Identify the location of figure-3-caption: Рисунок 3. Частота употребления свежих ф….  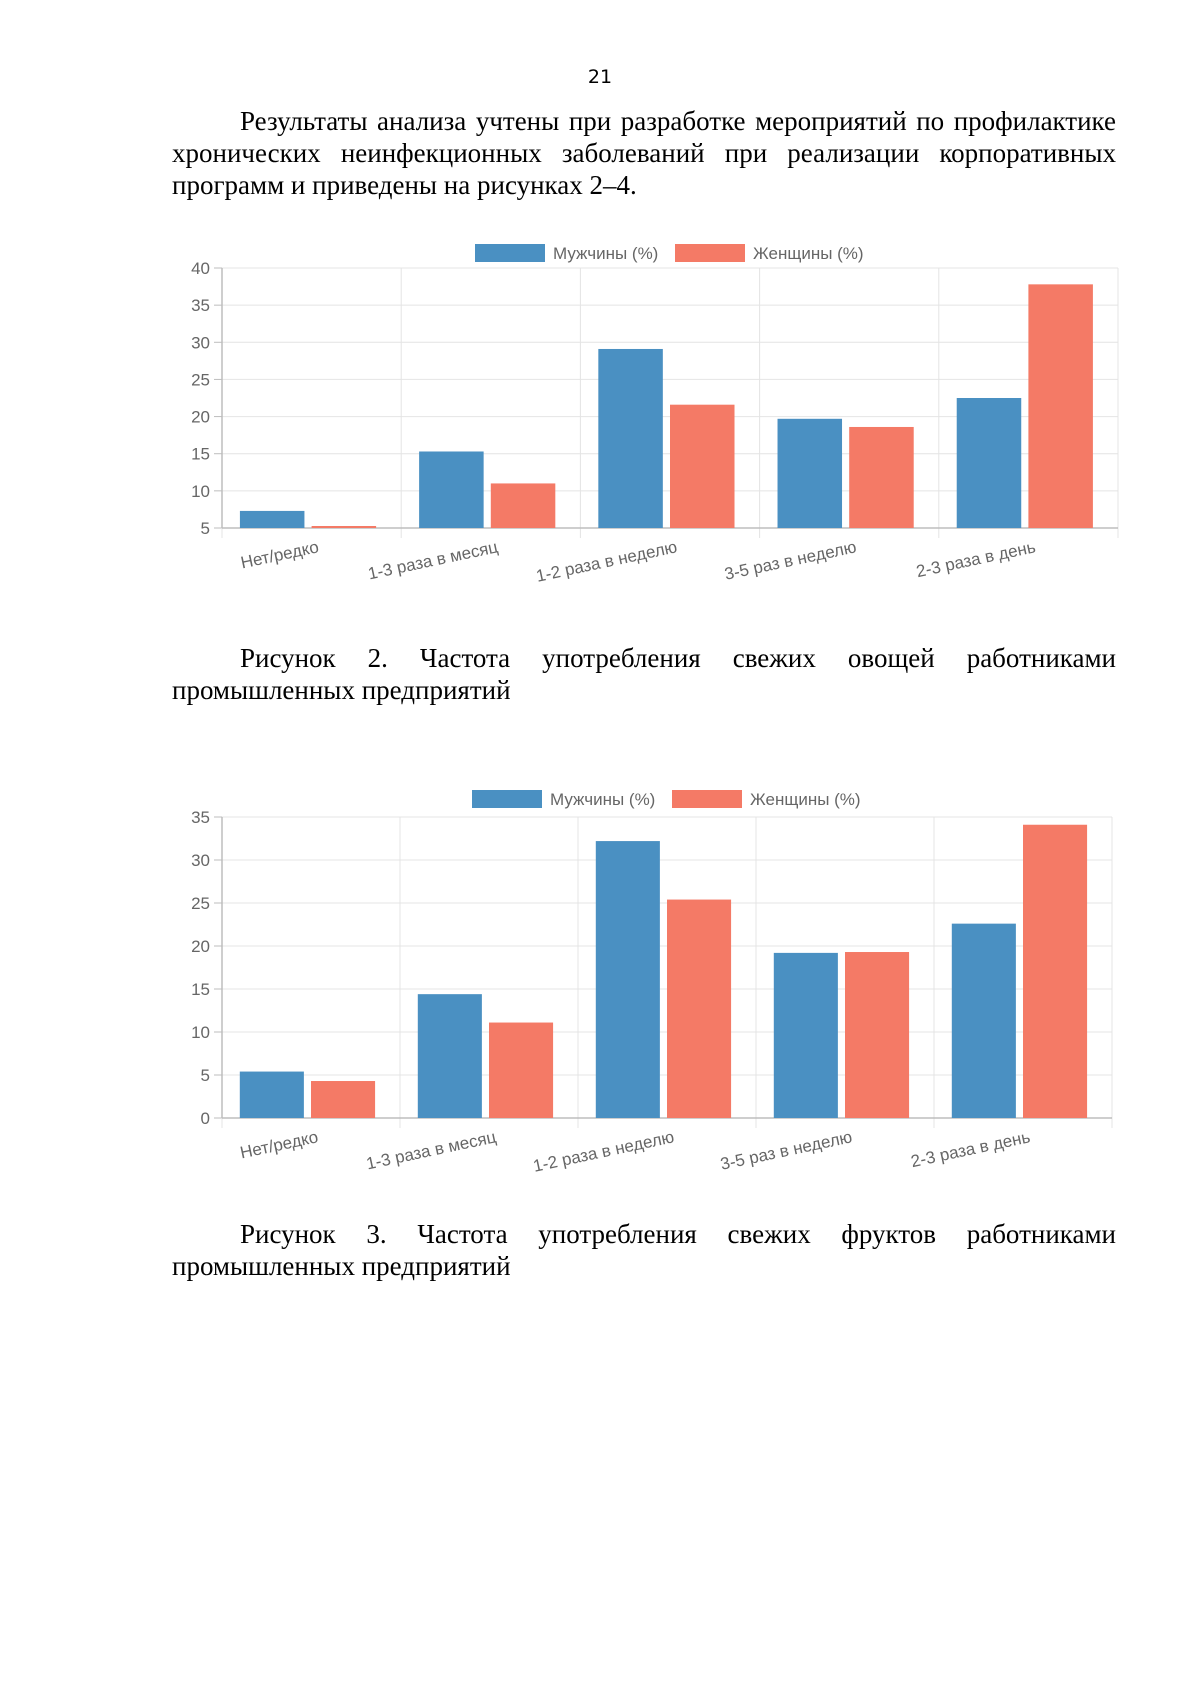
(644, 1250).